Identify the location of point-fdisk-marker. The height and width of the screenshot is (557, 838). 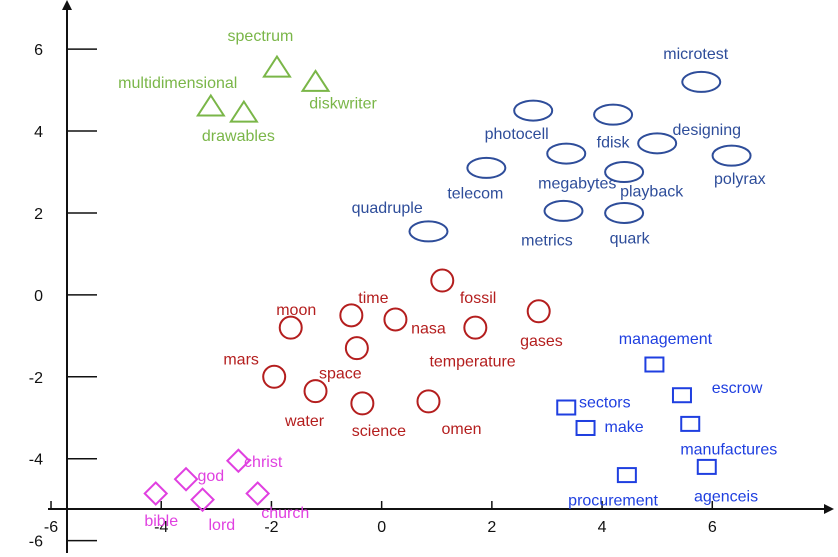
(613, 114).